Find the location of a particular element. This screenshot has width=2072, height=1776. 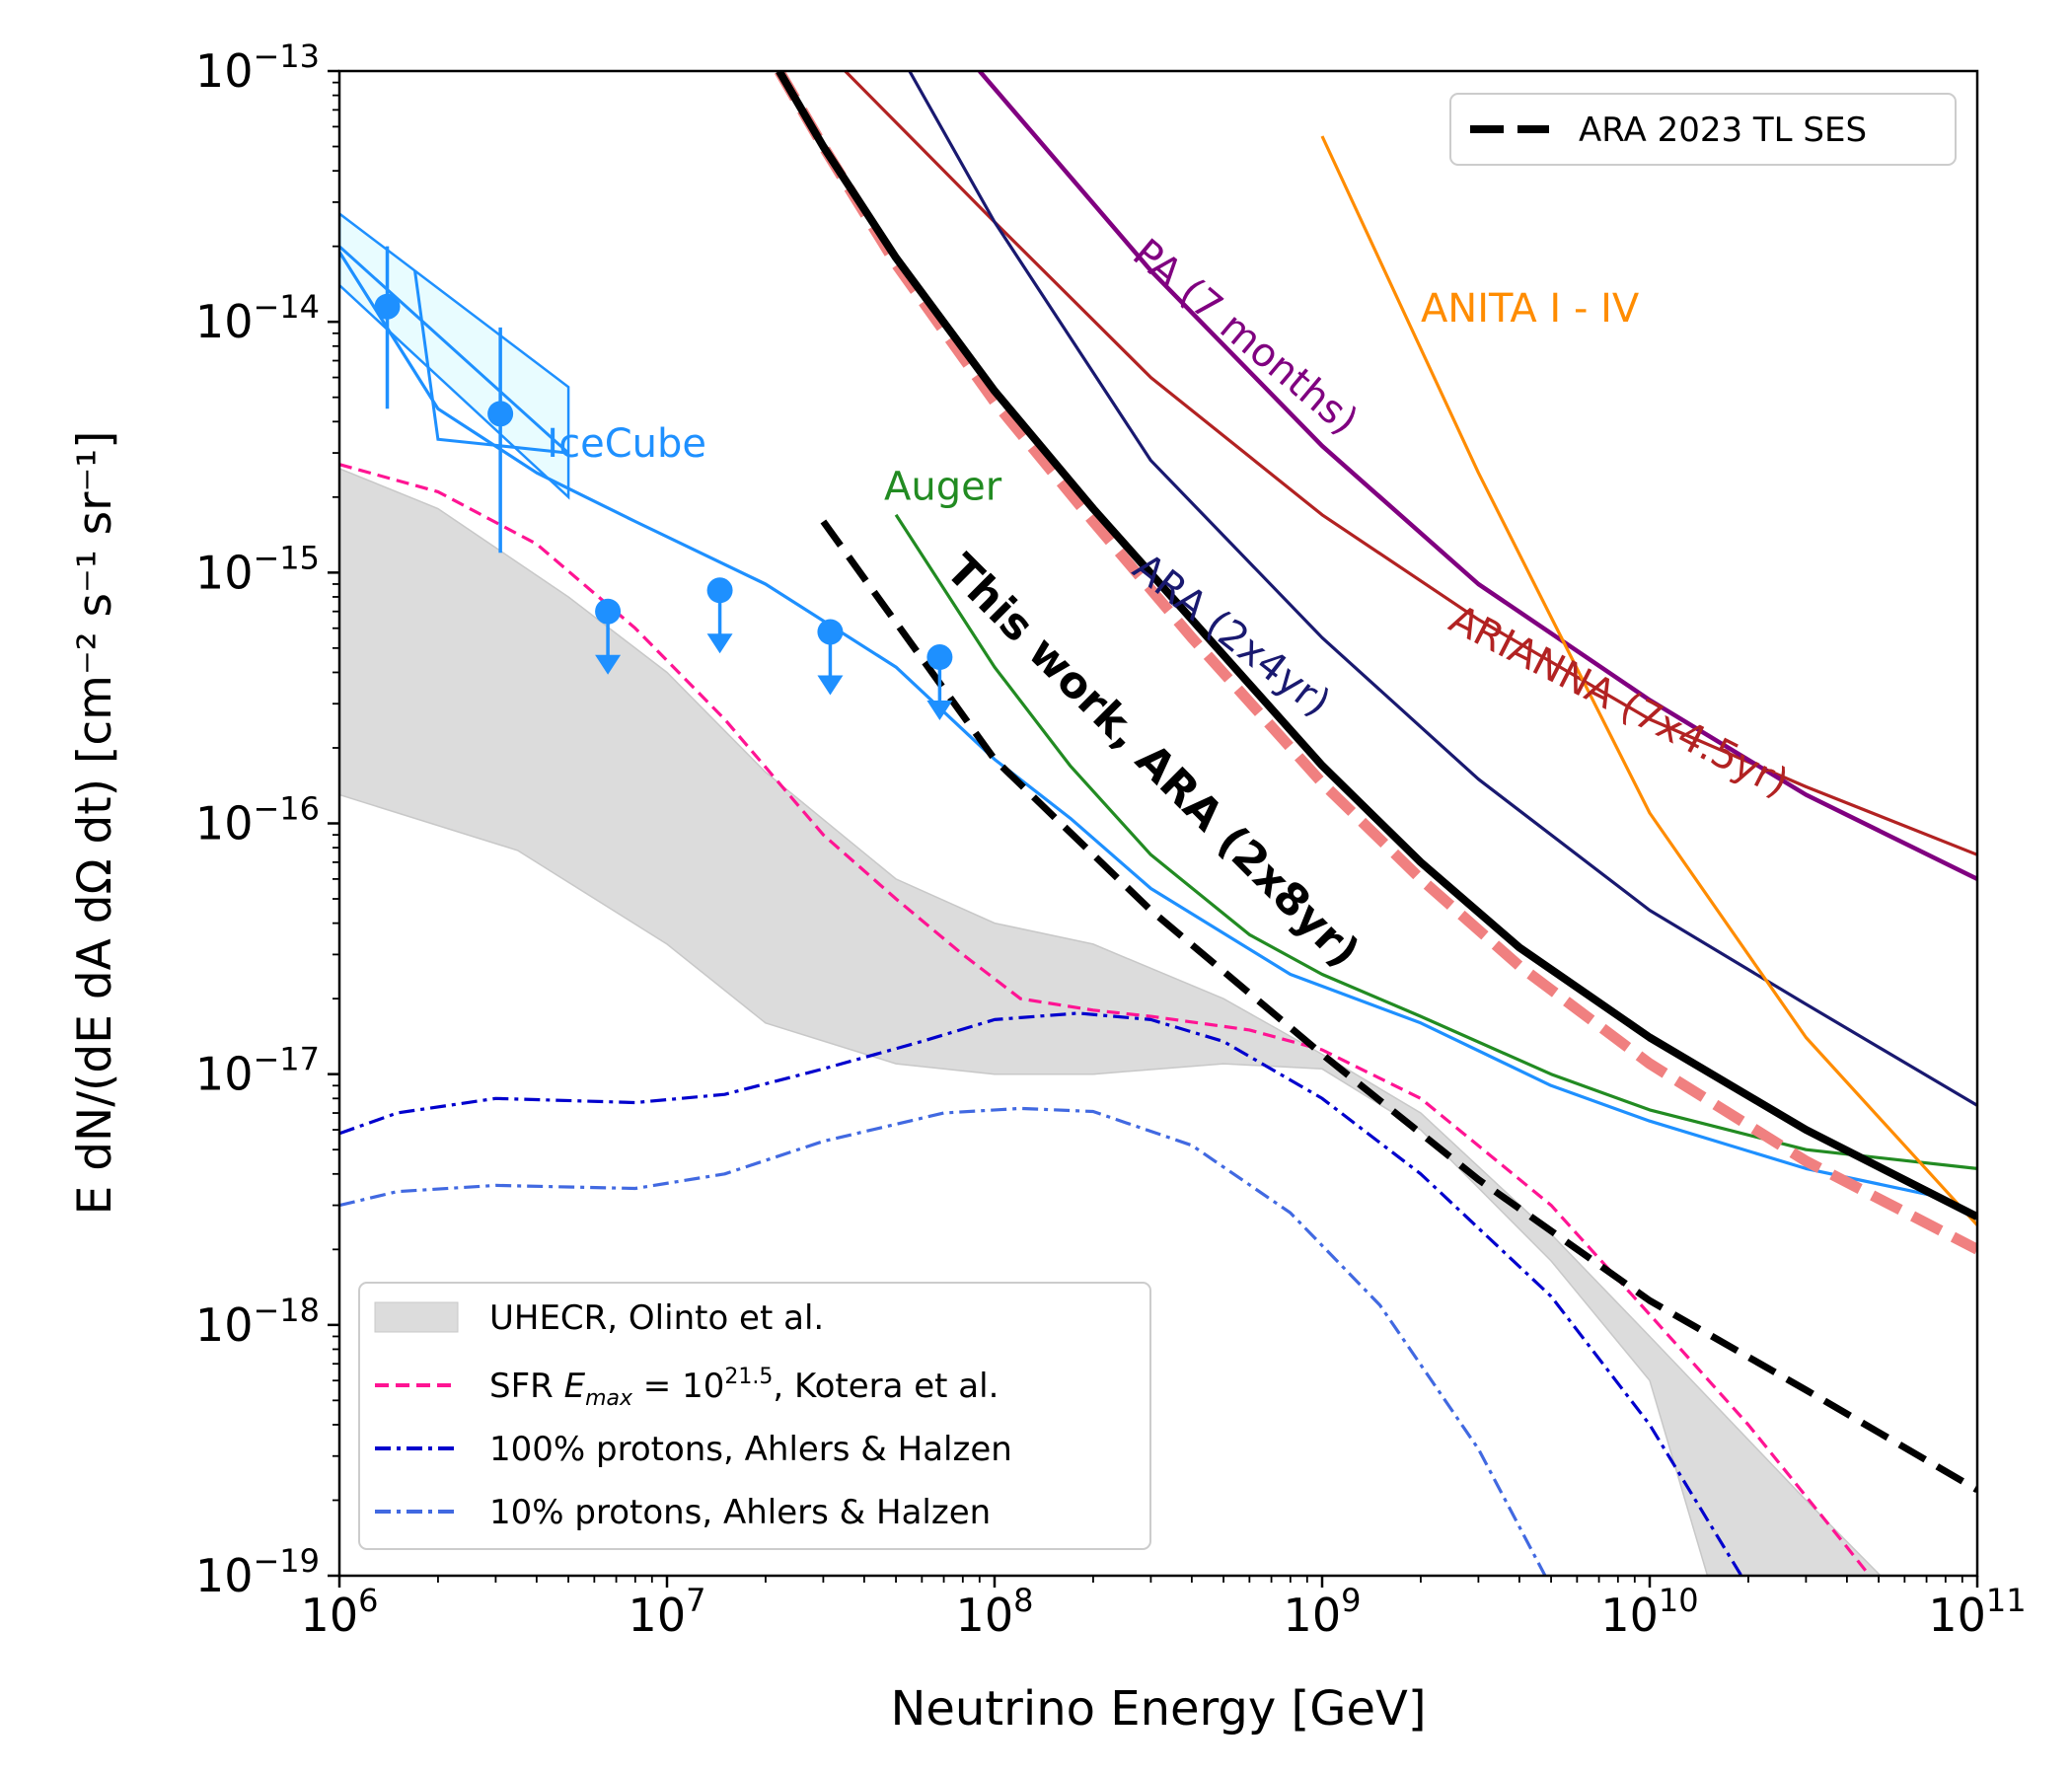

legend-uhecr-swatch is located at coordinates (416, 1317).